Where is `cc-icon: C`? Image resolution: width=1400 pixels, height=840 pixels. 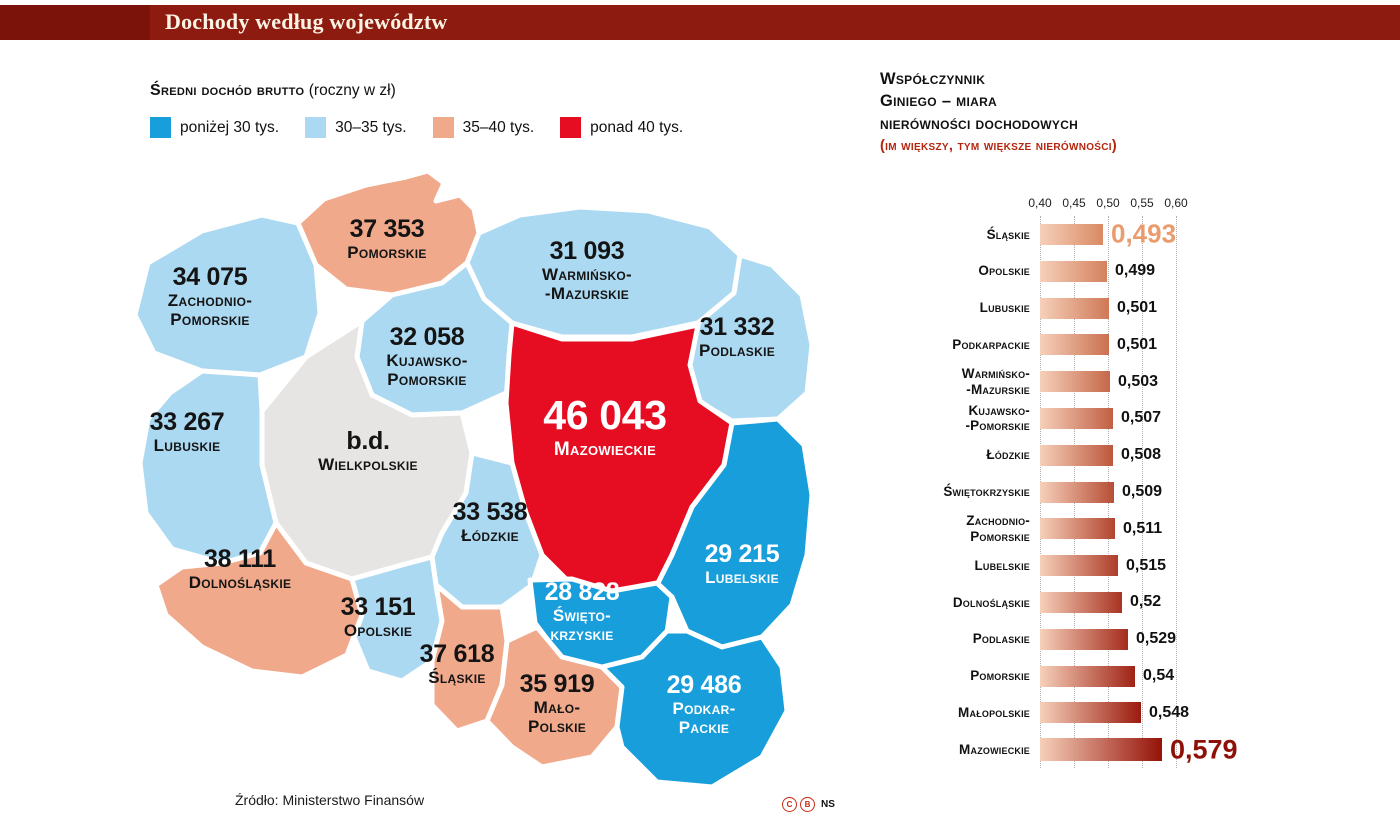 cc-icon: C is located at coordinates (789, 804).